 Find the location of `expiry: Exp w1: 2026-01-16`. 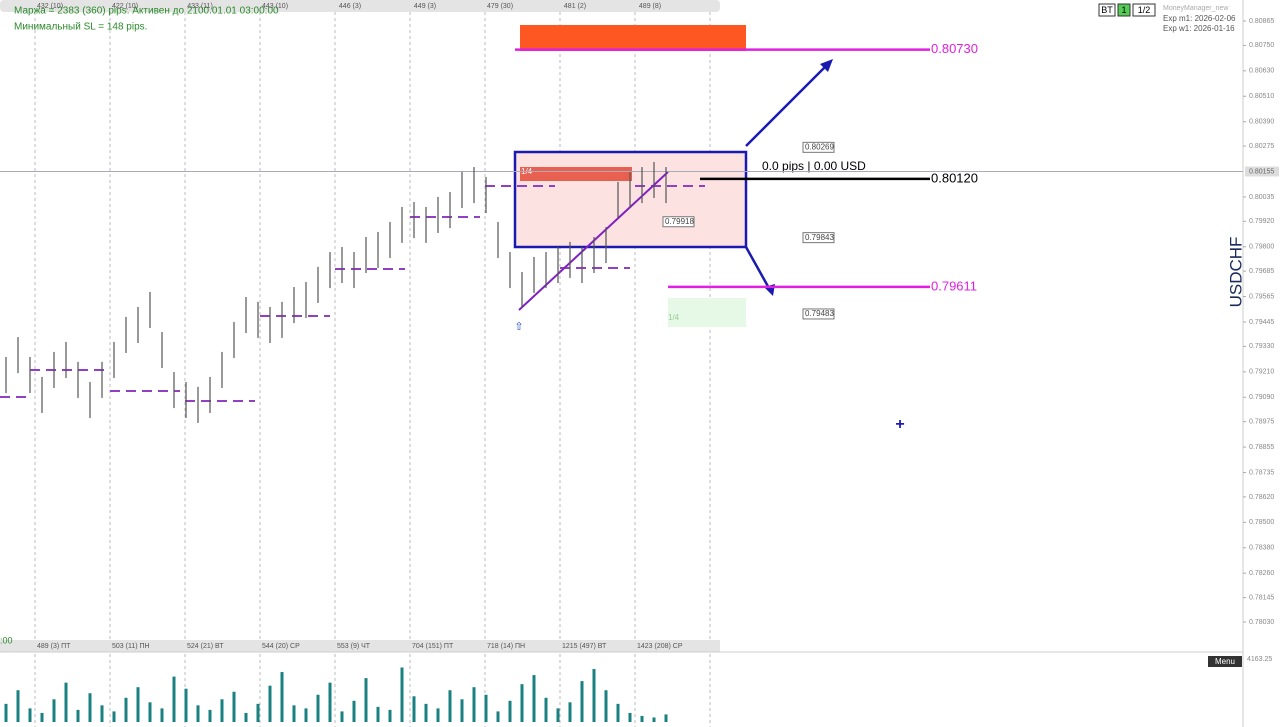

expiry: Exp w1: 2026-01-16 is located at coordinates (1199, 28).